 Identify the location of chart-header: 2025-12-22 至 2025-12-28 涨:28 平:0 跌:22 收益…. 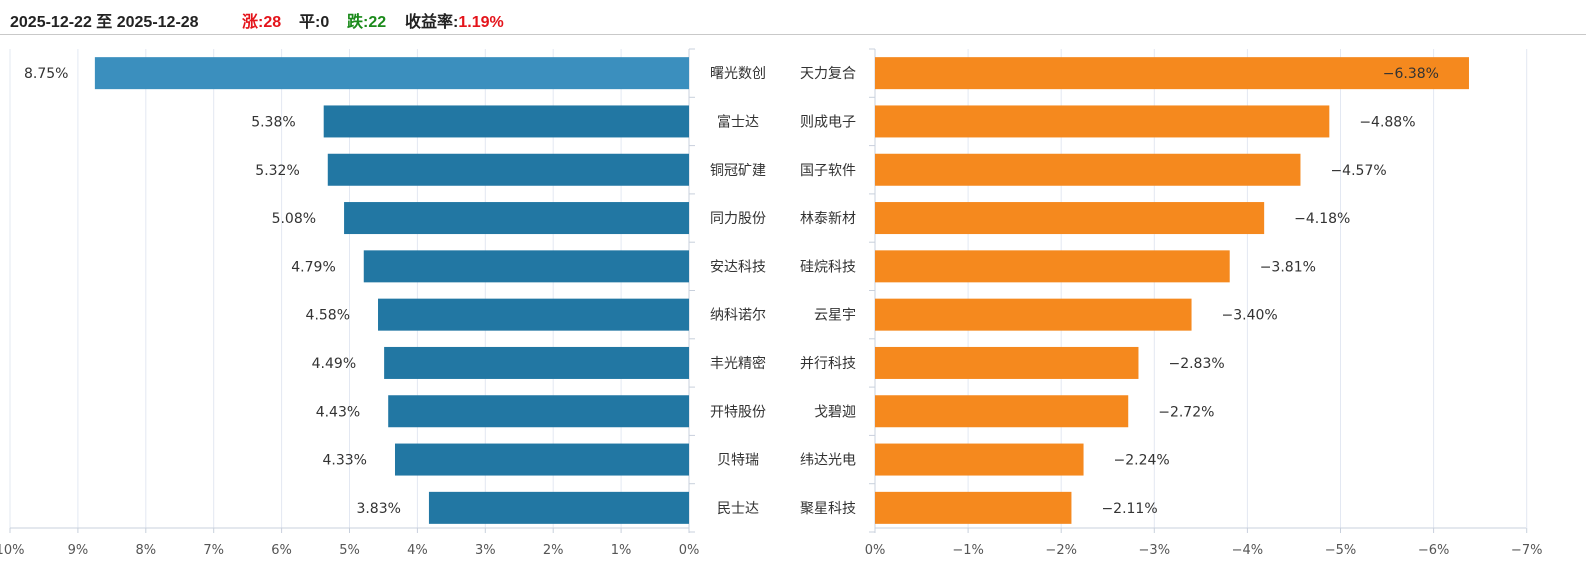
(793, 17).